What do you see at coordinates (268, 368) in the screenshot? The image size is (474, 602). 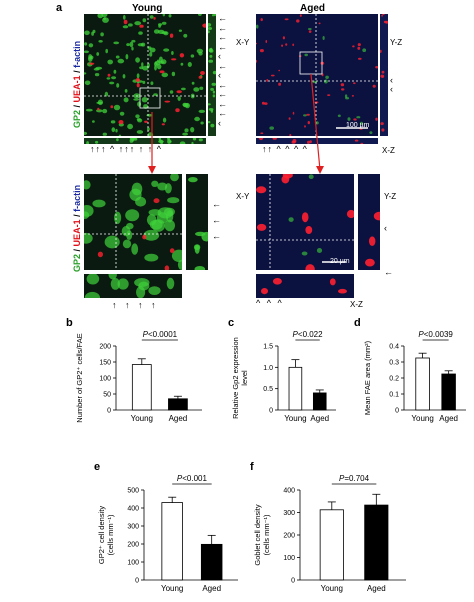 I see `y-tick-label: 1.0` at bounding box center [268, 368].